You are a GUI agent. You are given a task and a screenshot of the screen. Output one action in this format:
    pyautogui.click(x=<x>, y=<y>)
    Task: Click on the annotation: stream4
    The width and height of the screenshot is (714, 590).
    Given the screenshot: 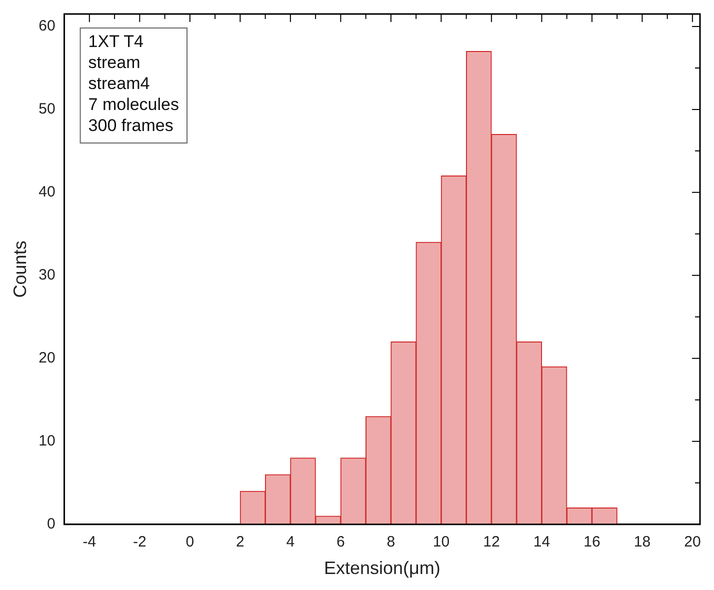 What is the action you would take?
    pyautogui.click(x=119, y=84)
    